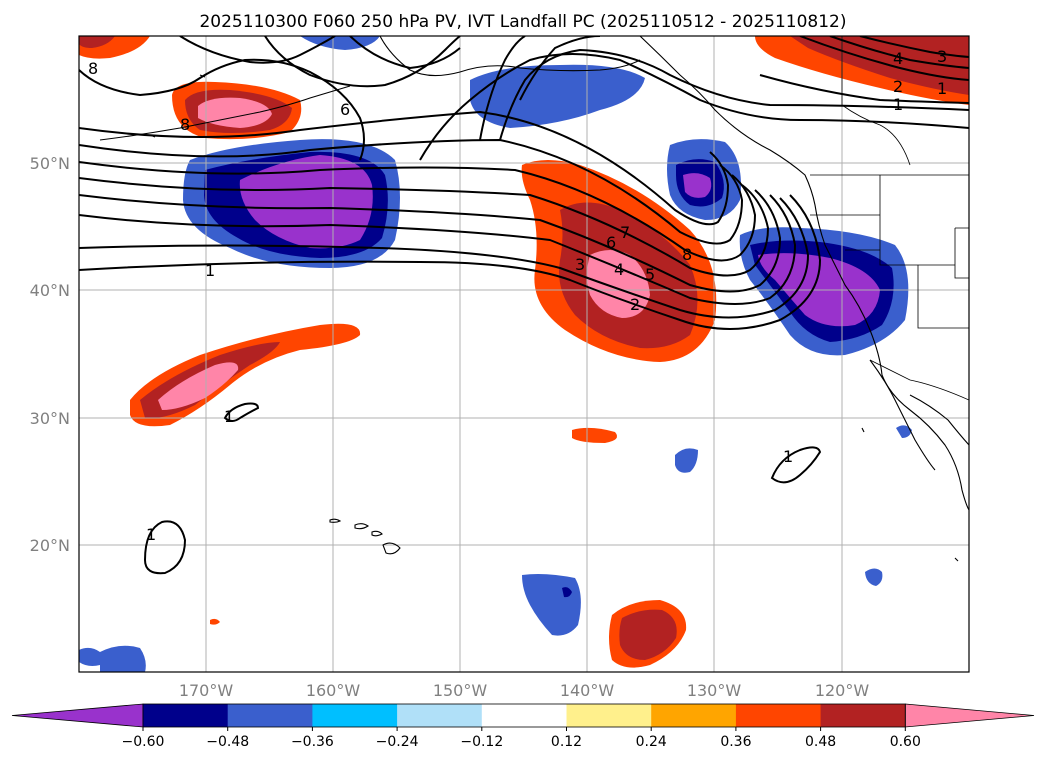 The width and height of the screenshot is (1047, 765). What do you see at coordinates (151, 534) in the screenshot?
I see `contour-label-6: 1` at bounding box center [151, 534].